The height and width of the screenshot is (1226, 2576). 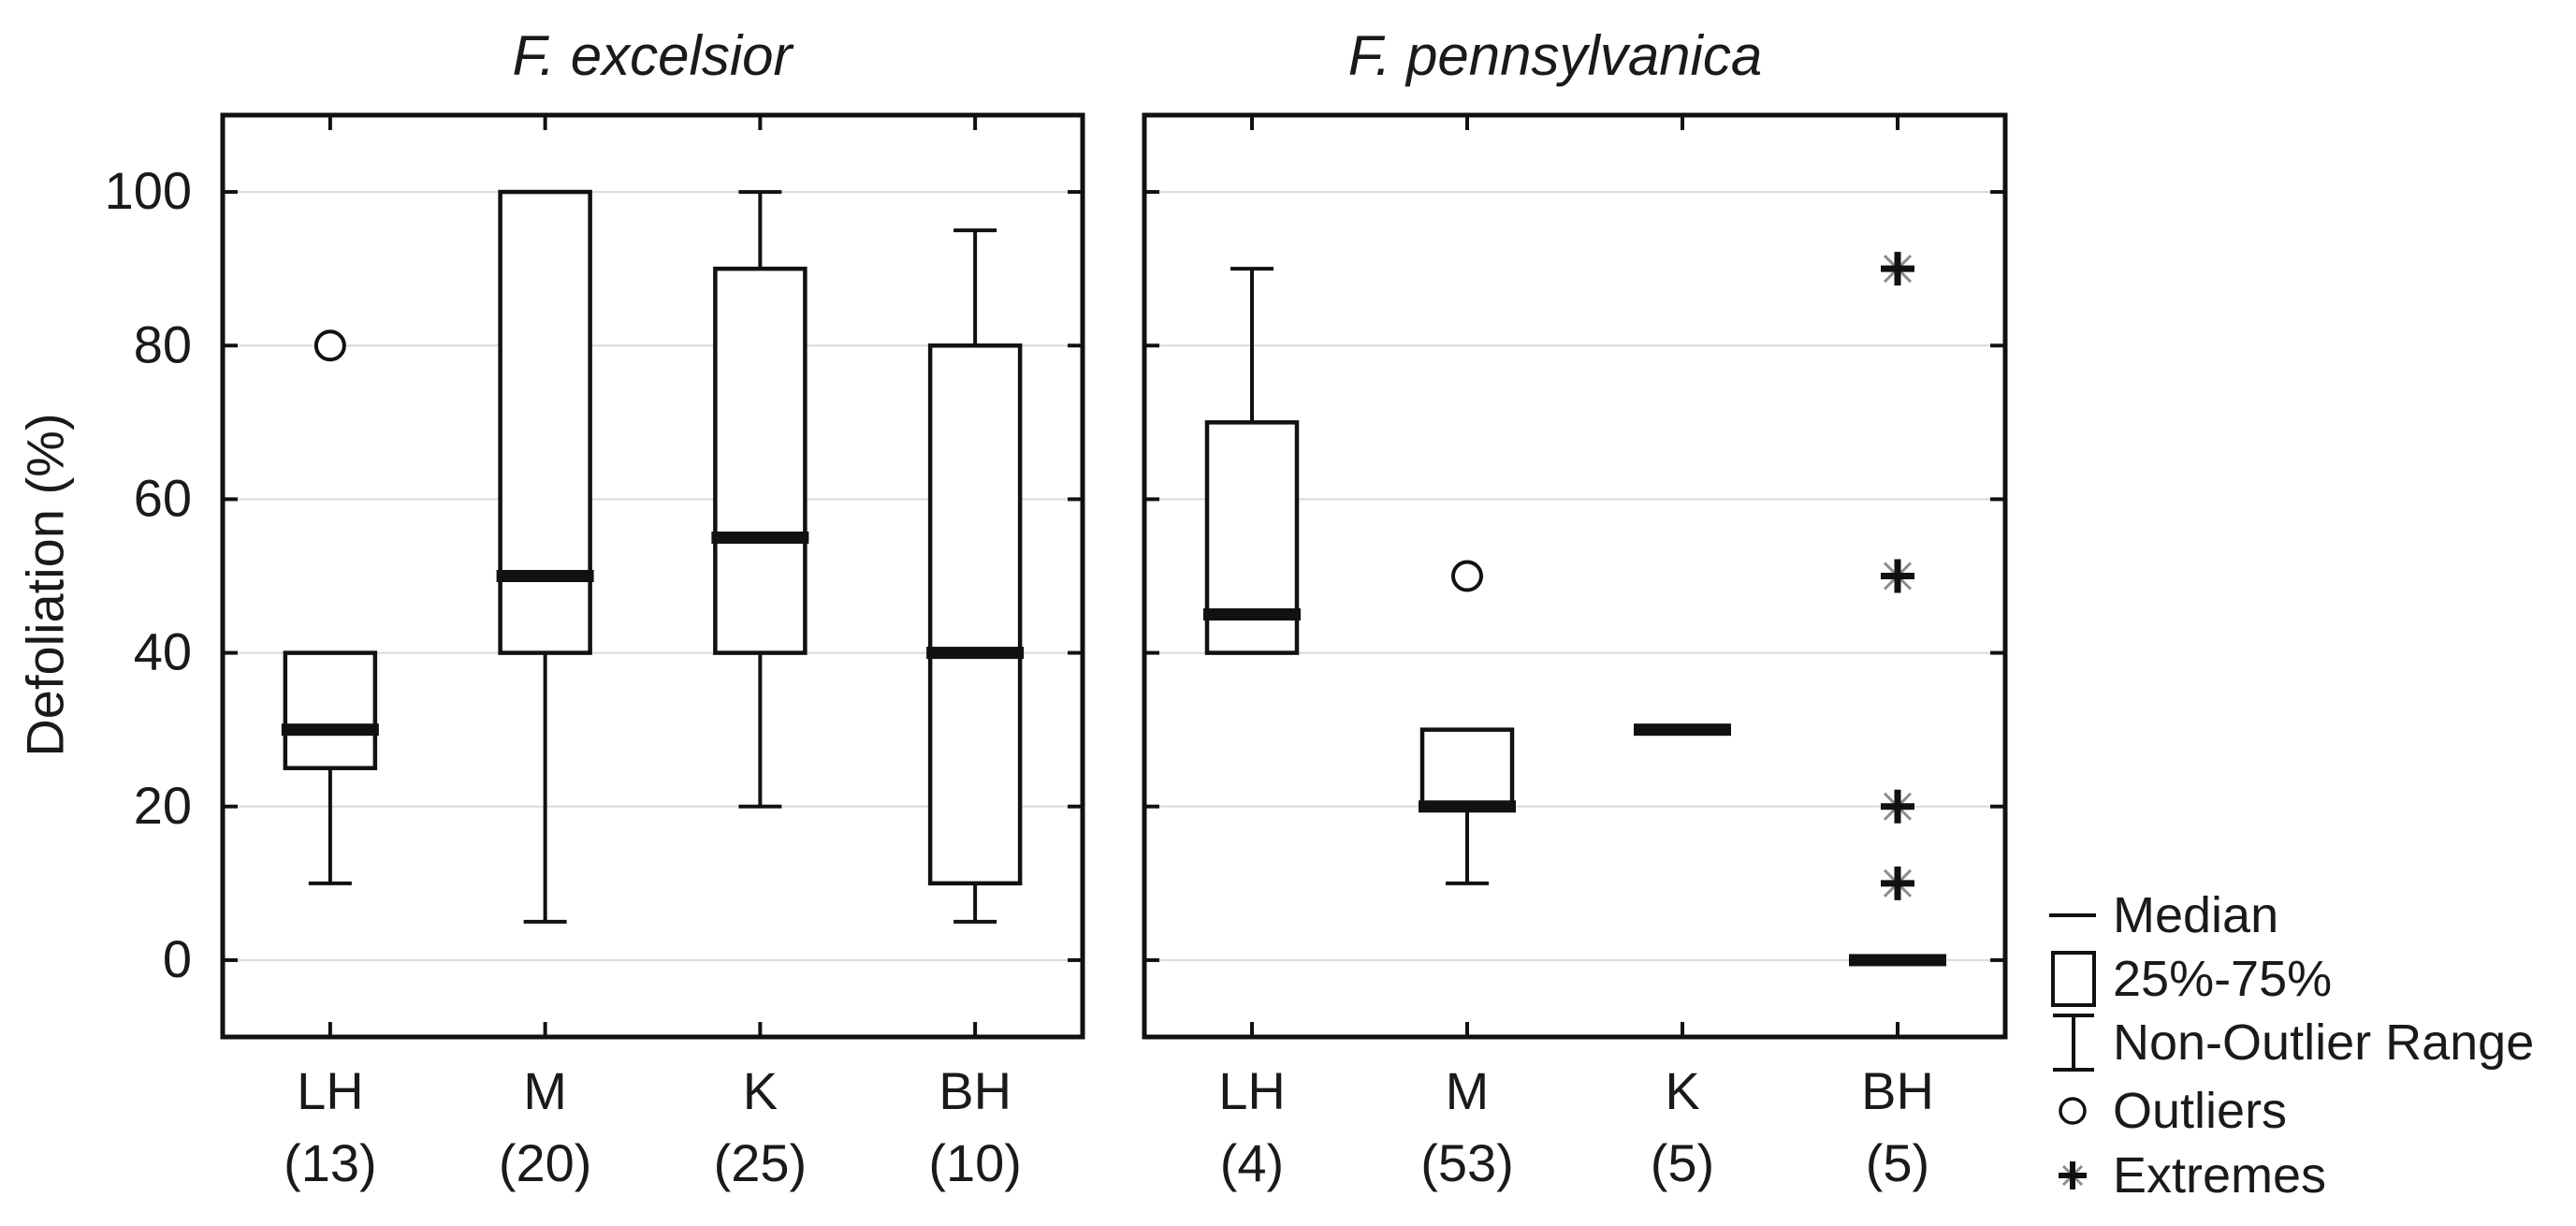 I want to click on box-icon, so click(x=2072, y=979).